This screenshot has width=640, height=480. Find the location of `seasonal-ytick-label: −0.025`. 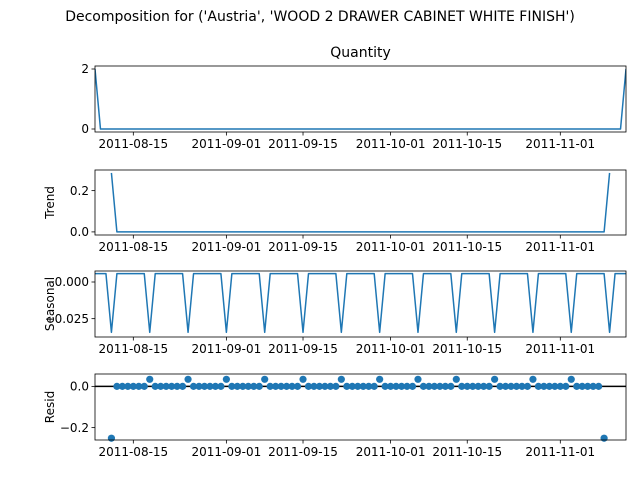

seasonal-ytick-label: −0.025 is located at coordinates (67, 319).